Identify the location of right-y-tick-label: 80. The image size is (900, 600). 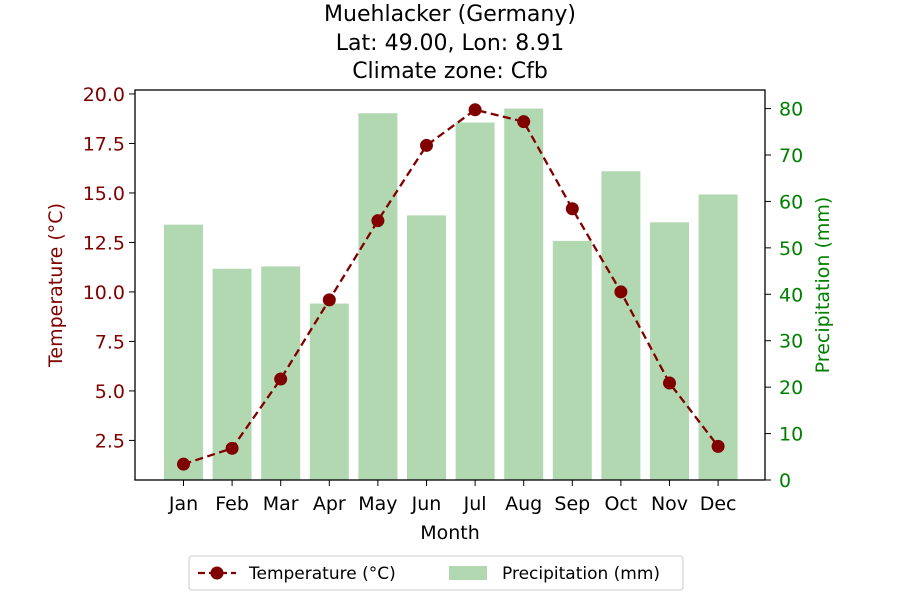
(791, 110).